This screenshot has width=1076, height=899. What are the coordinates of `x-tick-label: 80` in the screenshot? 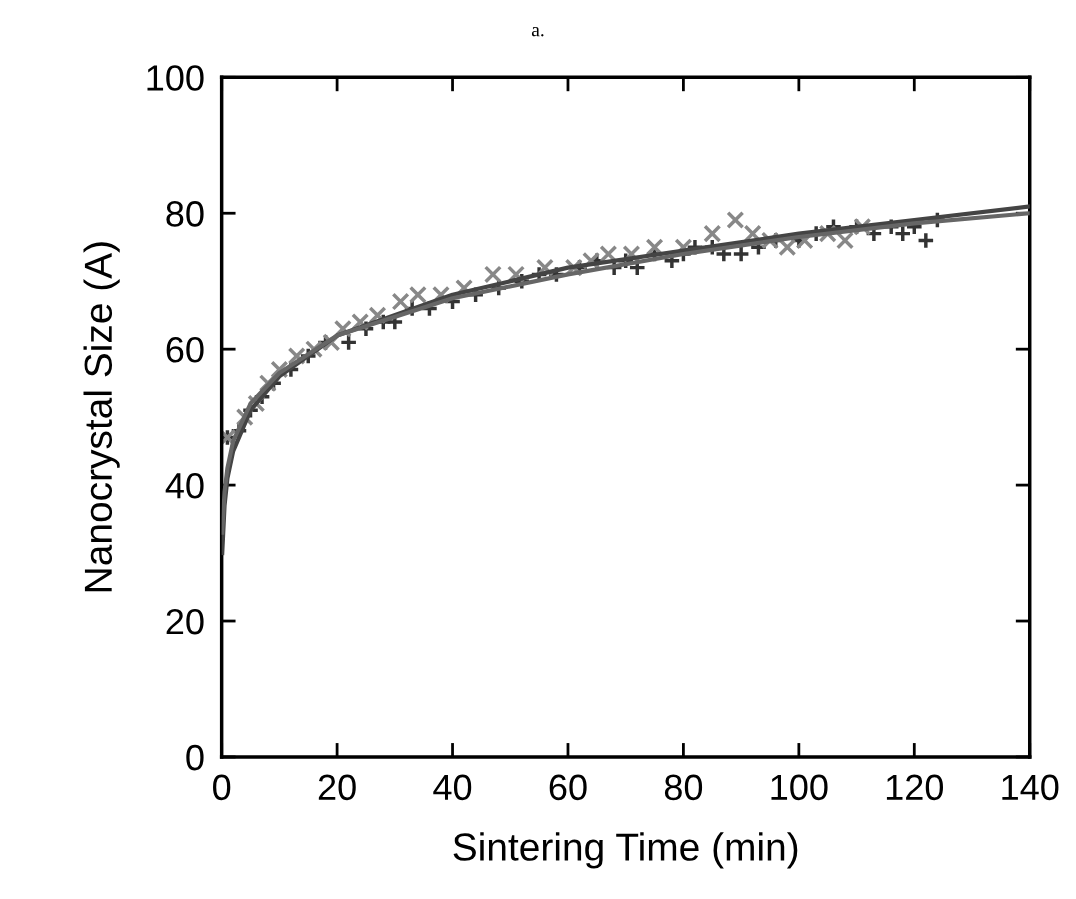 It's located at (683, 787).